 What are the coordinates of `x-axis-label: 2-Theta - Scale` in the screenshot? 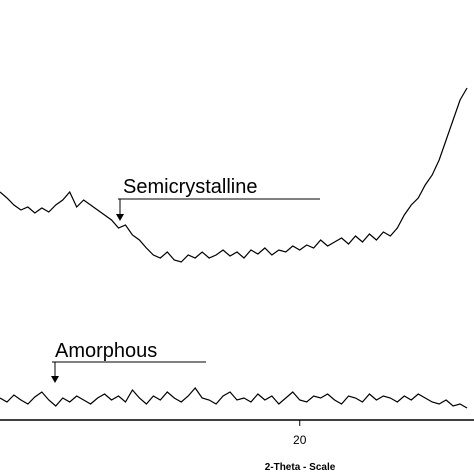 It's located at (300, 467).